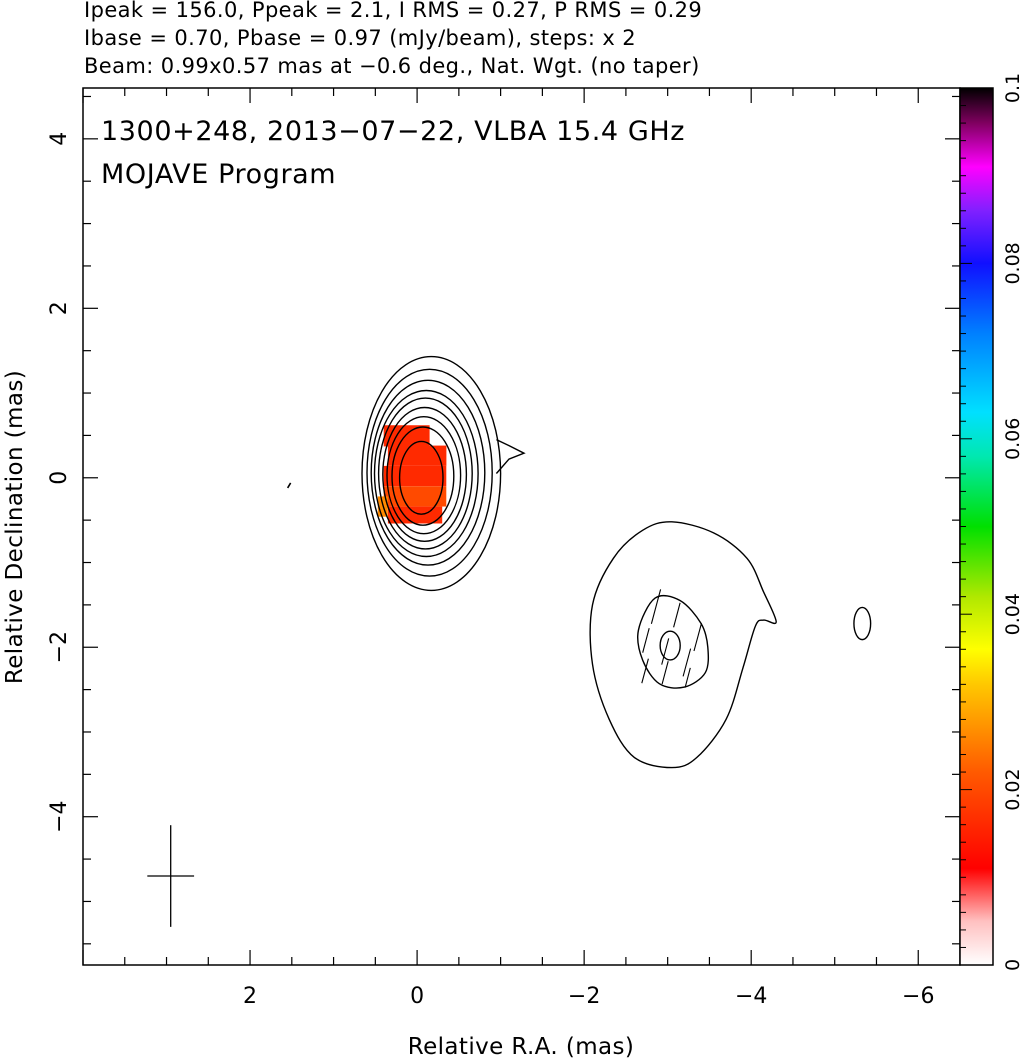  I want to click on x-tick-label: −4, so click(751, 996).